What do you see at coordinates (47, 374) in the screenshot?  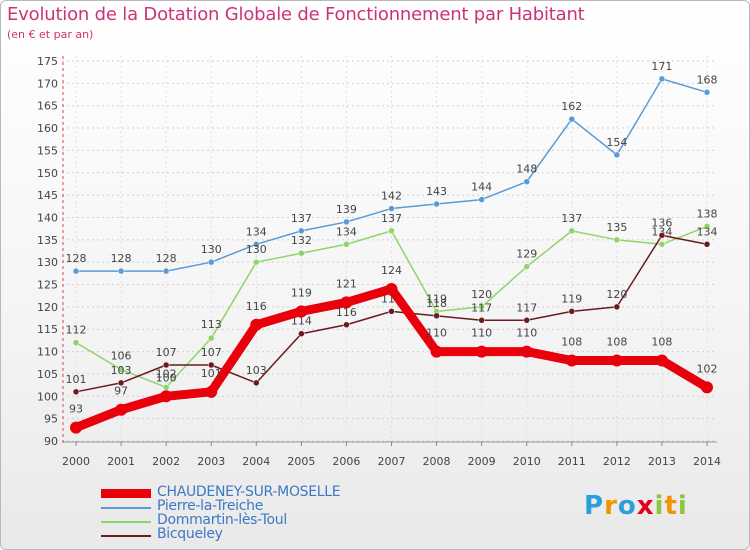 I see `y-tick-label: 105` at bounding box center [47, 374].